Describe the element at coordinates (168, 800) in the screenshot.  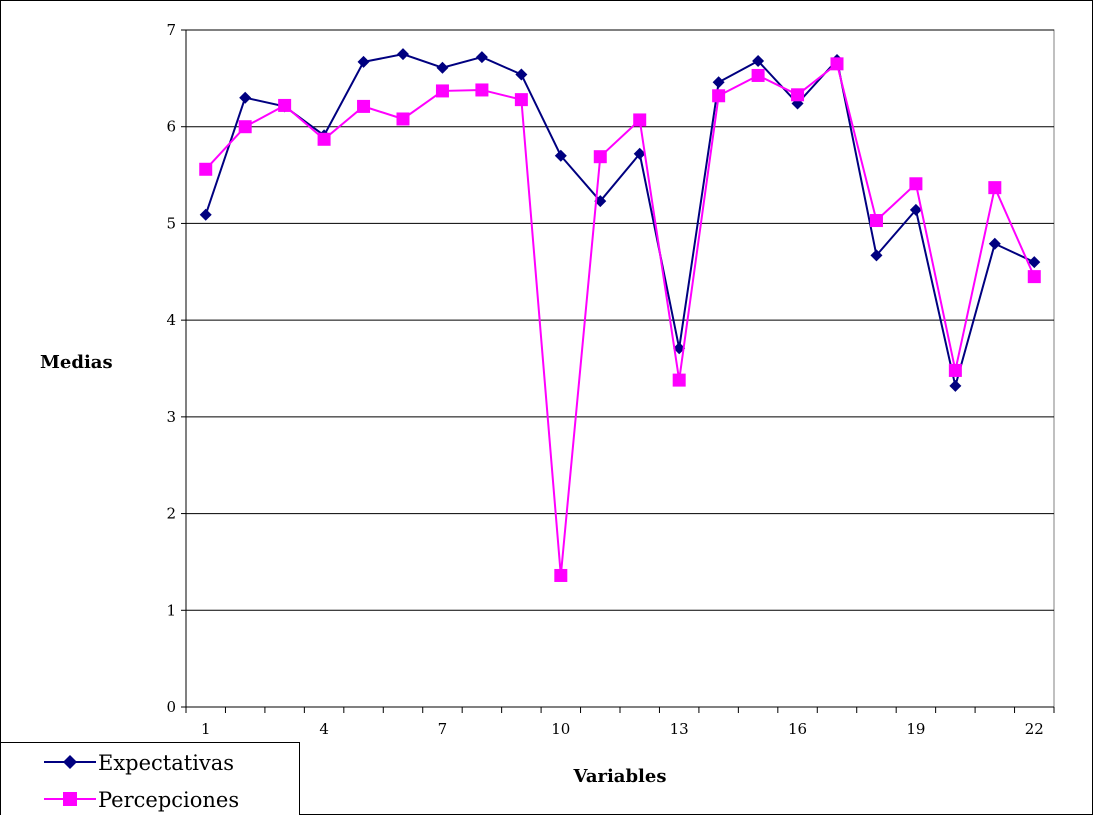
I see `legend-label-percepciones: Percepciones` at that location.